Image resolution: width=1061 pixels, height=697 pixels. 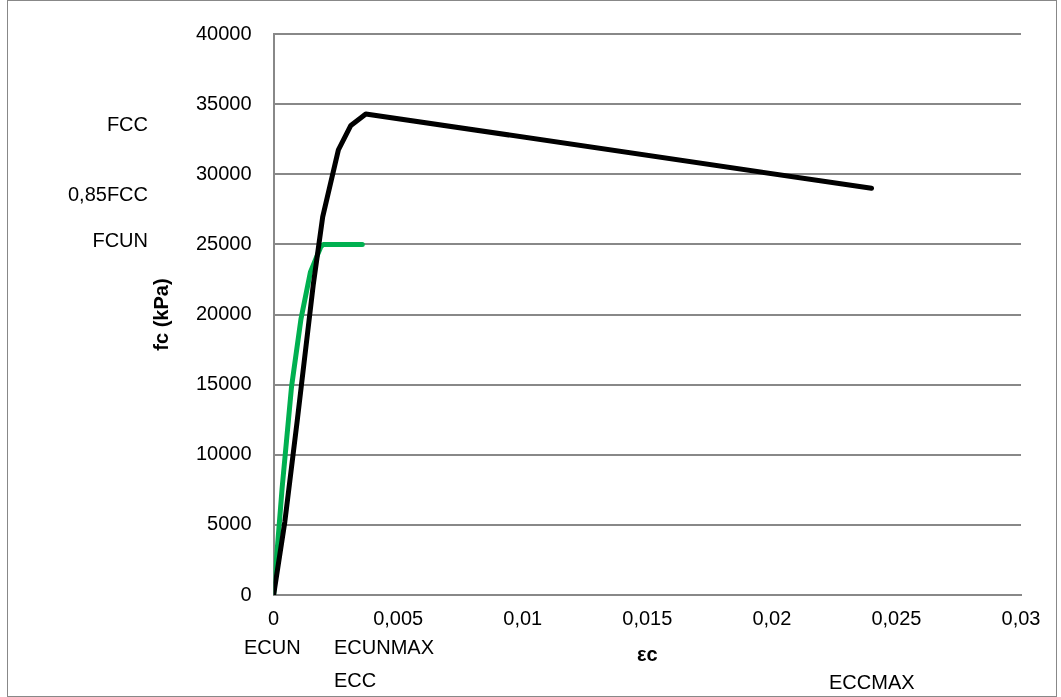 What do you see at coordinates (120, 240) in the screenshot?
I see `text: FCUN` at bounding box center [120, 240].